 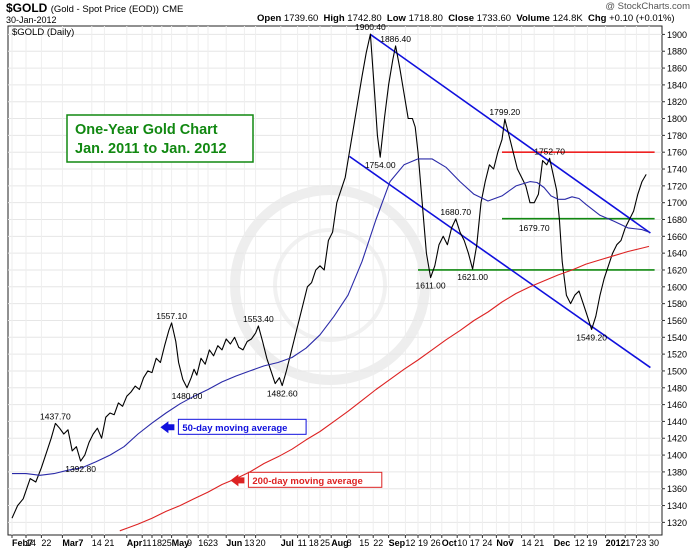 I want to click on y-tick-label-1400: 1400, so click(x=677, y=456).